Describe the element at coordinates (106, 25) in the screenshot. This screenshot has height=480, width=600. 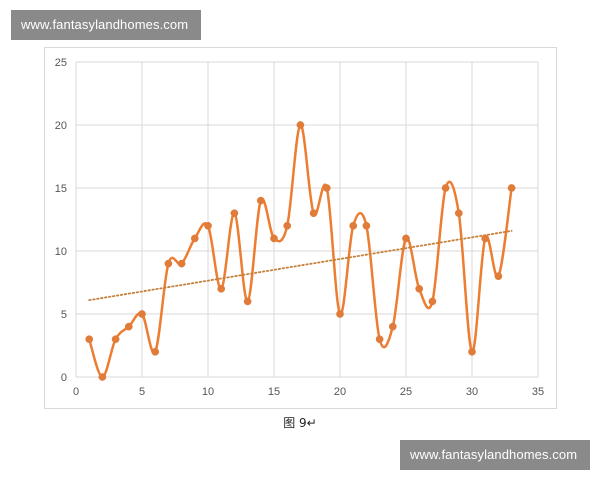
I see `watermark-top: www.fantasylandhomes.com` at that location.